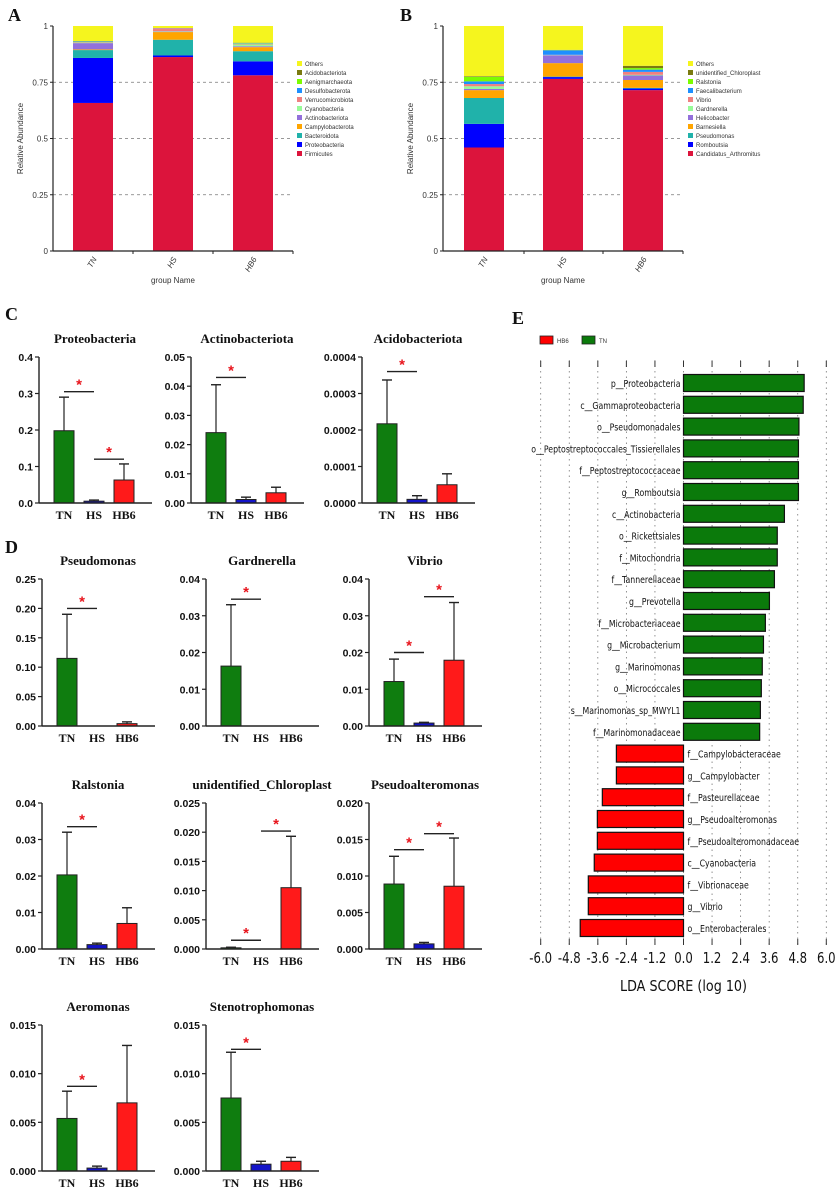 This screenshot has height=1192, width=840. What do you see at coordinates (563, 280) in the screenshot?
I see `x-axis-title: group Name` at bounding box center [563, 280].